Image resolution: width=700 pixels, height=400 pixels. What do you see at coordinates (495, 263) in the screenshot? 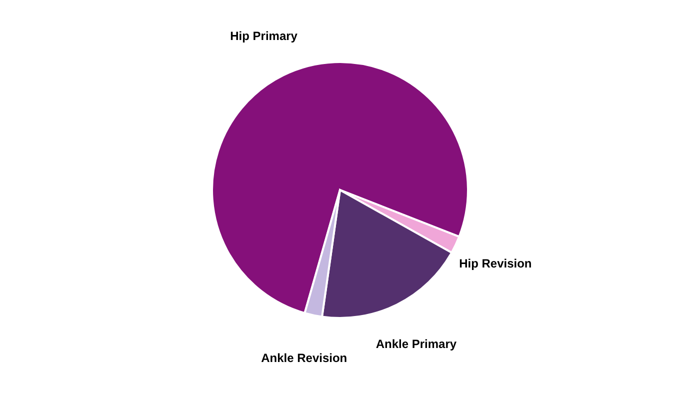
I see `slice-label: Hip Revision` at bounding box center [495, 263].